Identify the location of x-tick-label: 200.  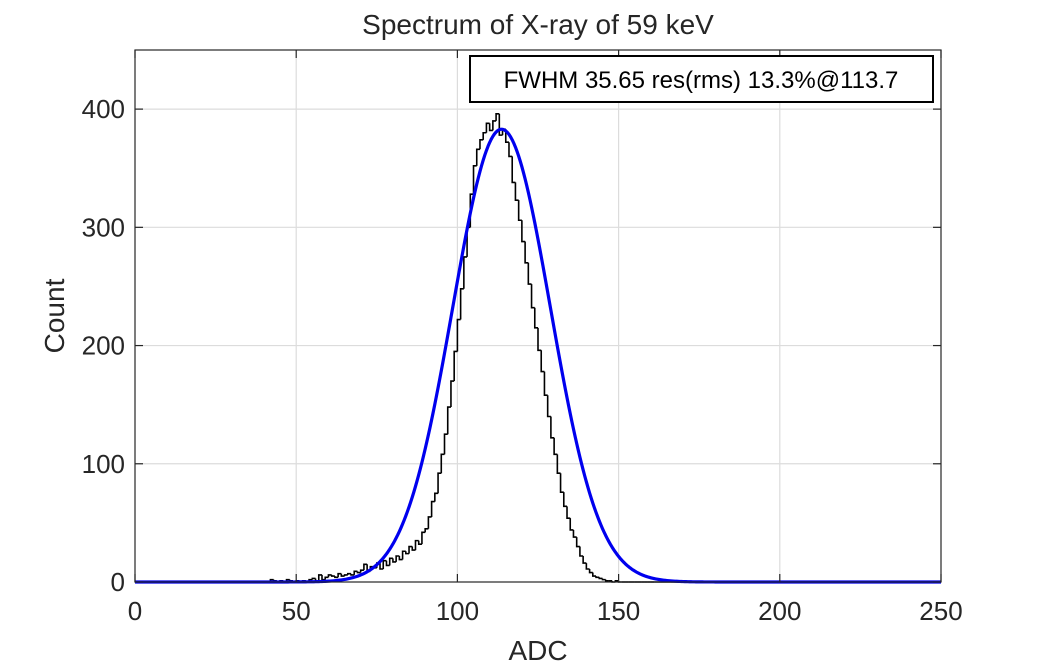
(779, 611).